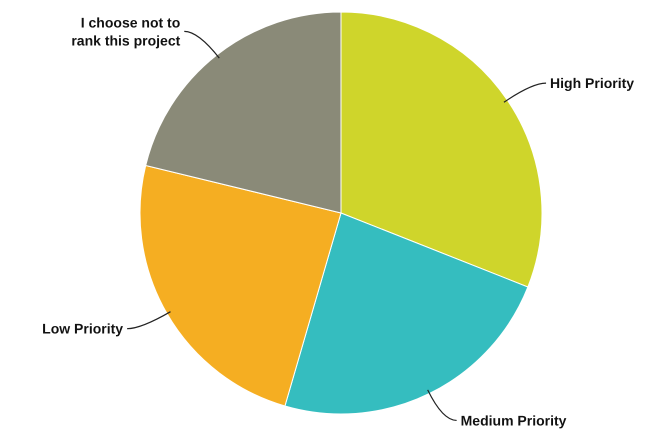 The width and height of the screenshot is (668, 445). What do you see at coordinates (592, 83) in the screenshot?
I see `slice-label: High Priority` at bounding box center [592, 83].